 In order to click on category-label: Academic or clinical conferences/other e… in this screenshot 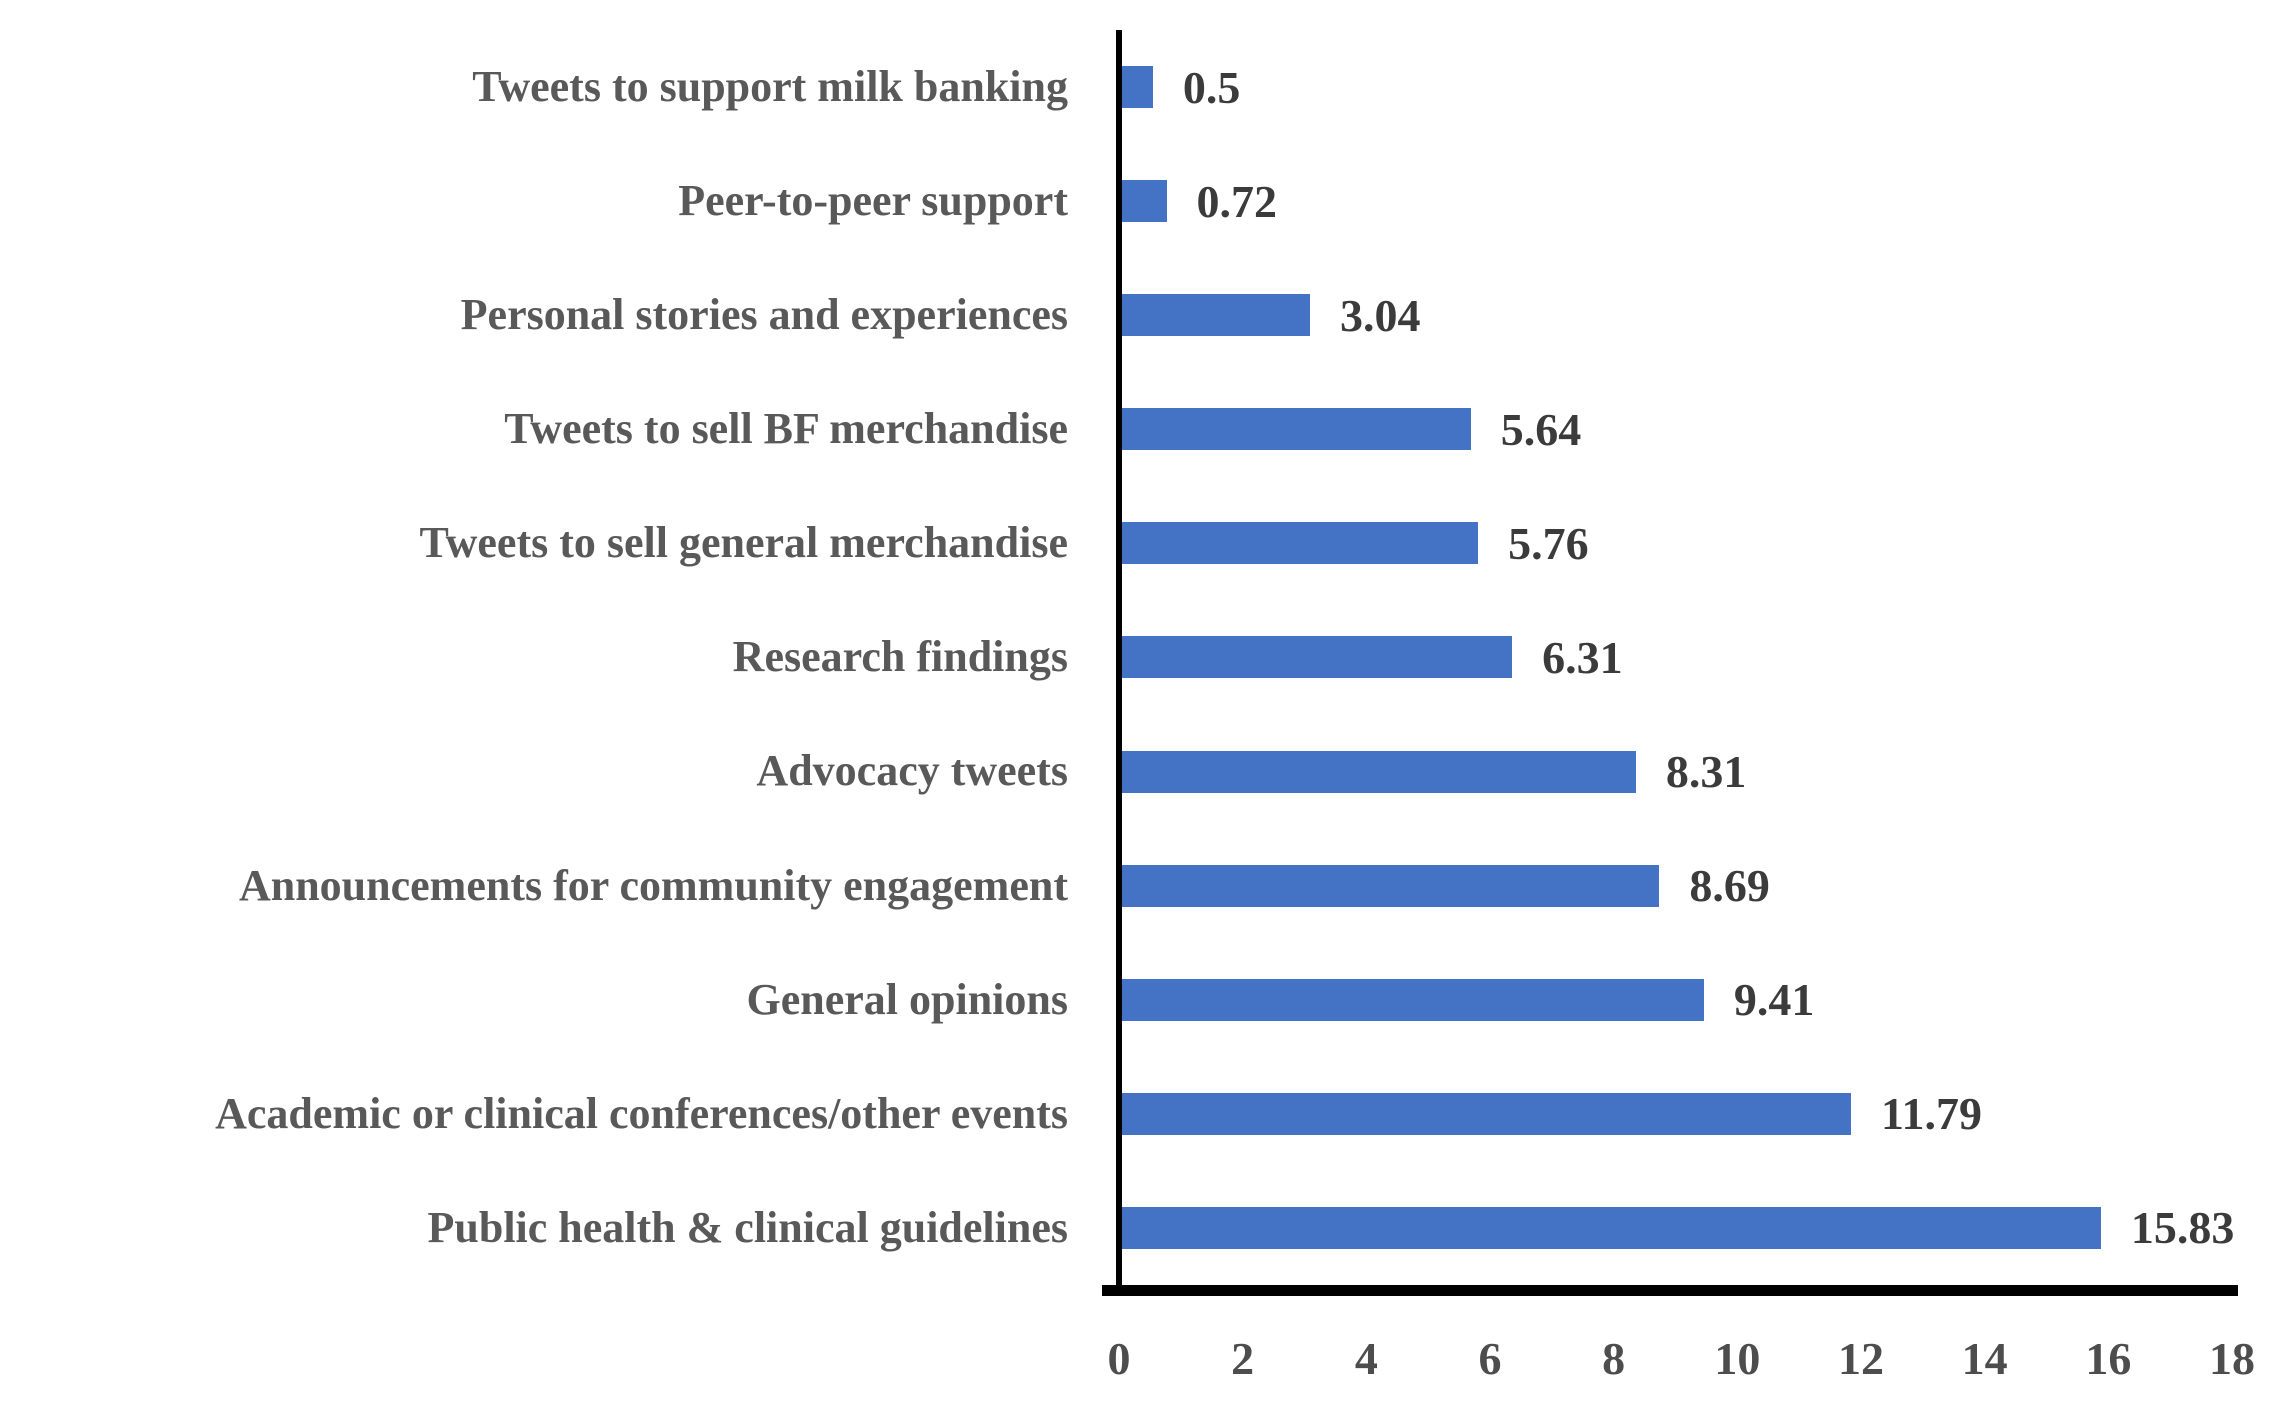, I will do `click(641, 1113)`.